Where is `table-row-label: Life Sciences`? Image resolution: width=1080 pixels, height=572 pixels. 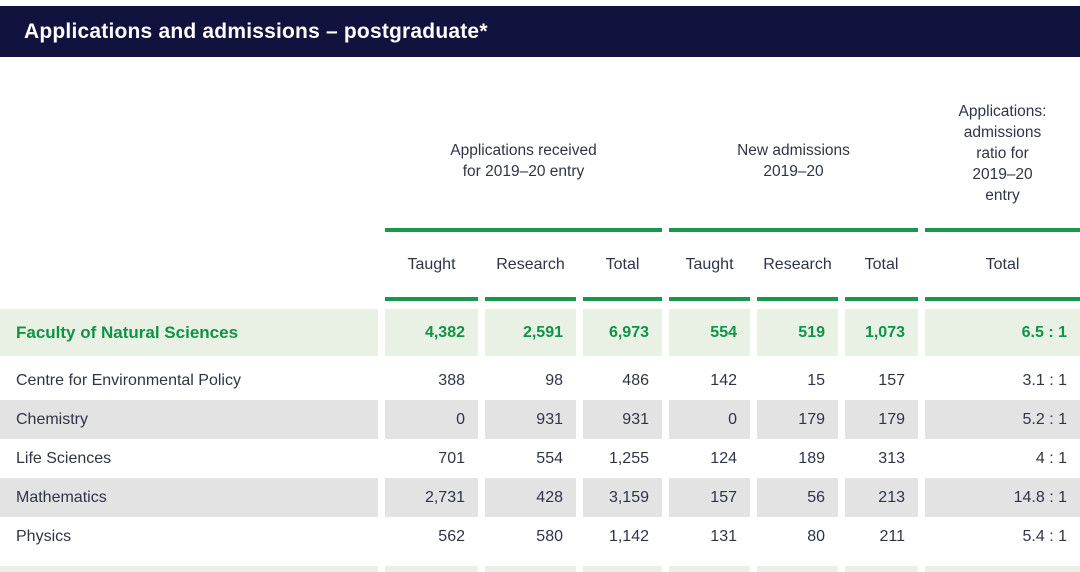 table-row-label: Life Sciences is located at coordinates (64, 458).